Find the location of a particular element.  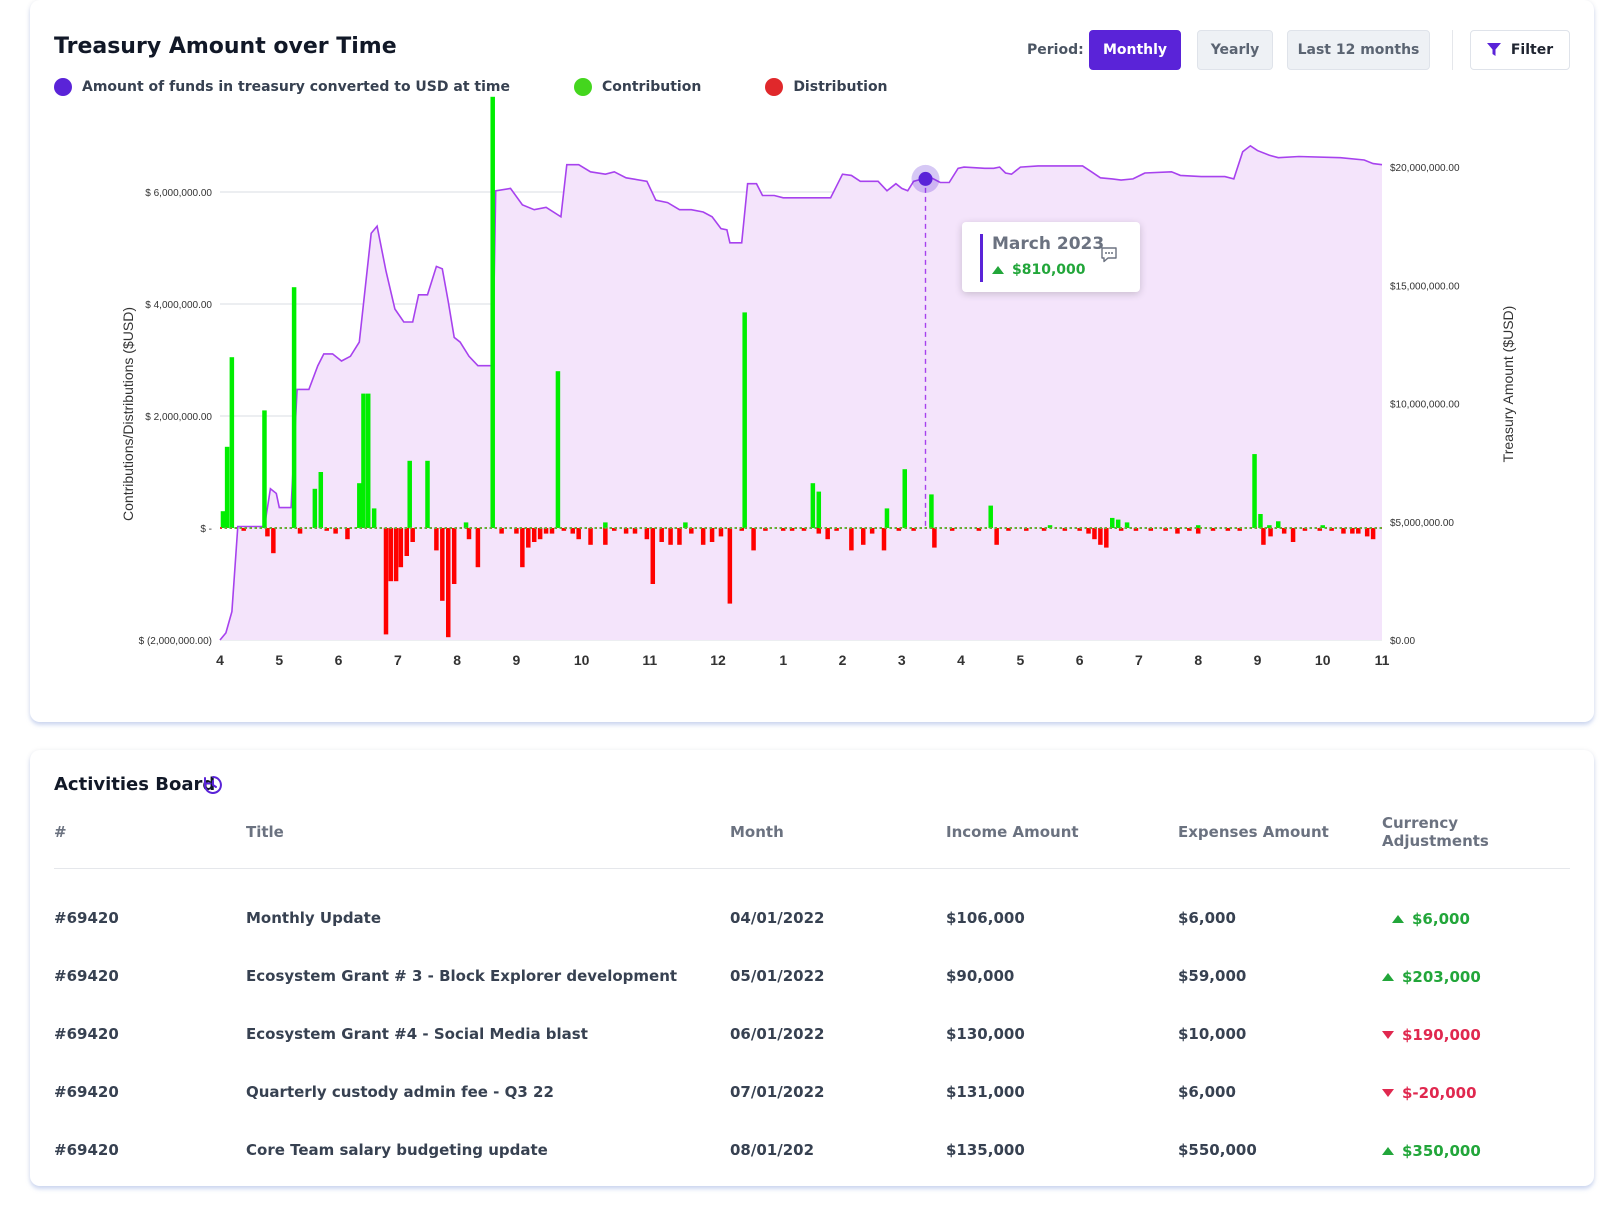

cell-expenses: $10,000 is located at coordinates (1212, 1034).